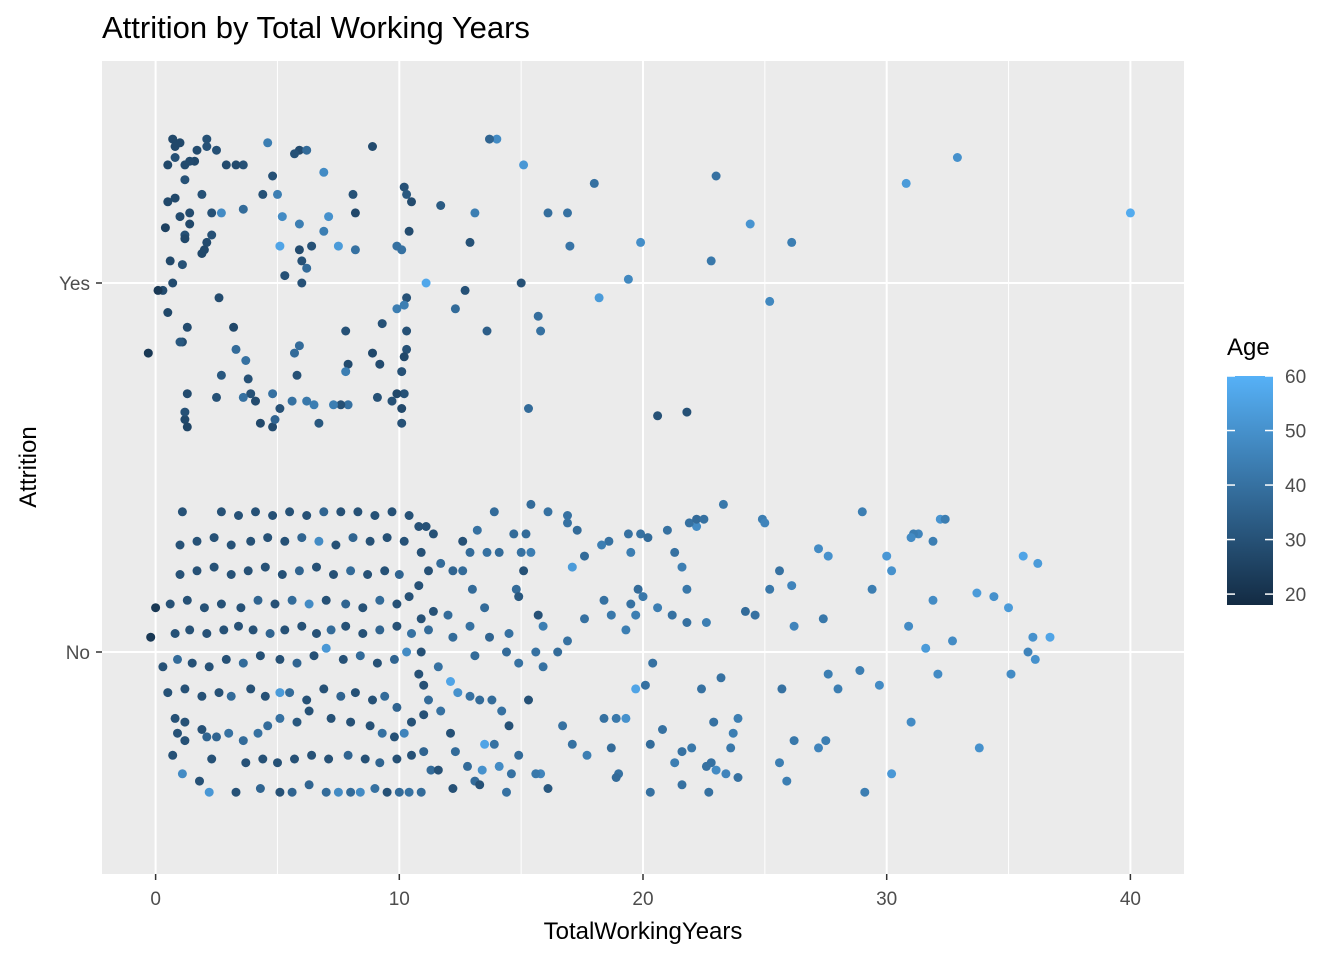  Describe the element at coordinates (316, 27) in the screenshot. I see `chart-title: Attrition by Total Working Years` at that location.